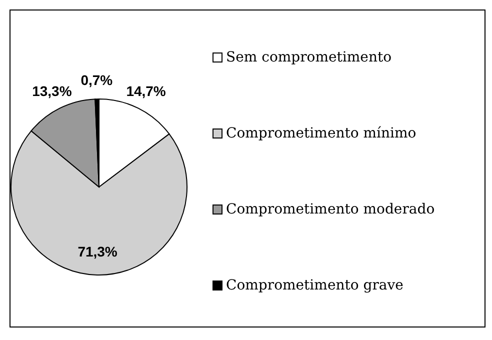  Describe the element at coordinates (97, 80) in the screenshot. I see `data-label: 0,7%` at that location.